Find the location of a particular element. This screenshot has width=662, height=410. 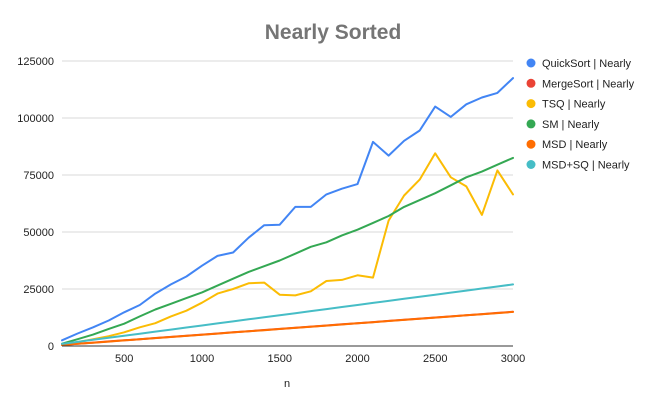

x-tick-label: 3000 is located at coordinates (513, 359).